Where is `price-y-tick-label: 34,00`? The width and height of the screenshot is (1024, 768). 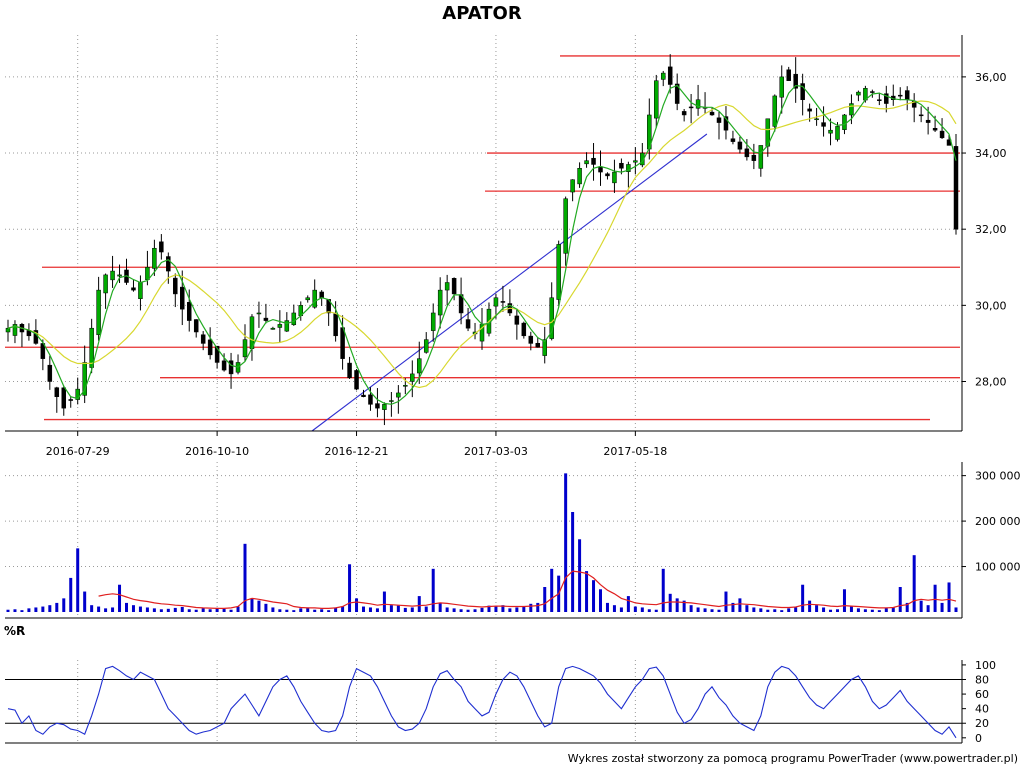
price-y-tick-label: 34,00 is located at coordinates (991, 153).